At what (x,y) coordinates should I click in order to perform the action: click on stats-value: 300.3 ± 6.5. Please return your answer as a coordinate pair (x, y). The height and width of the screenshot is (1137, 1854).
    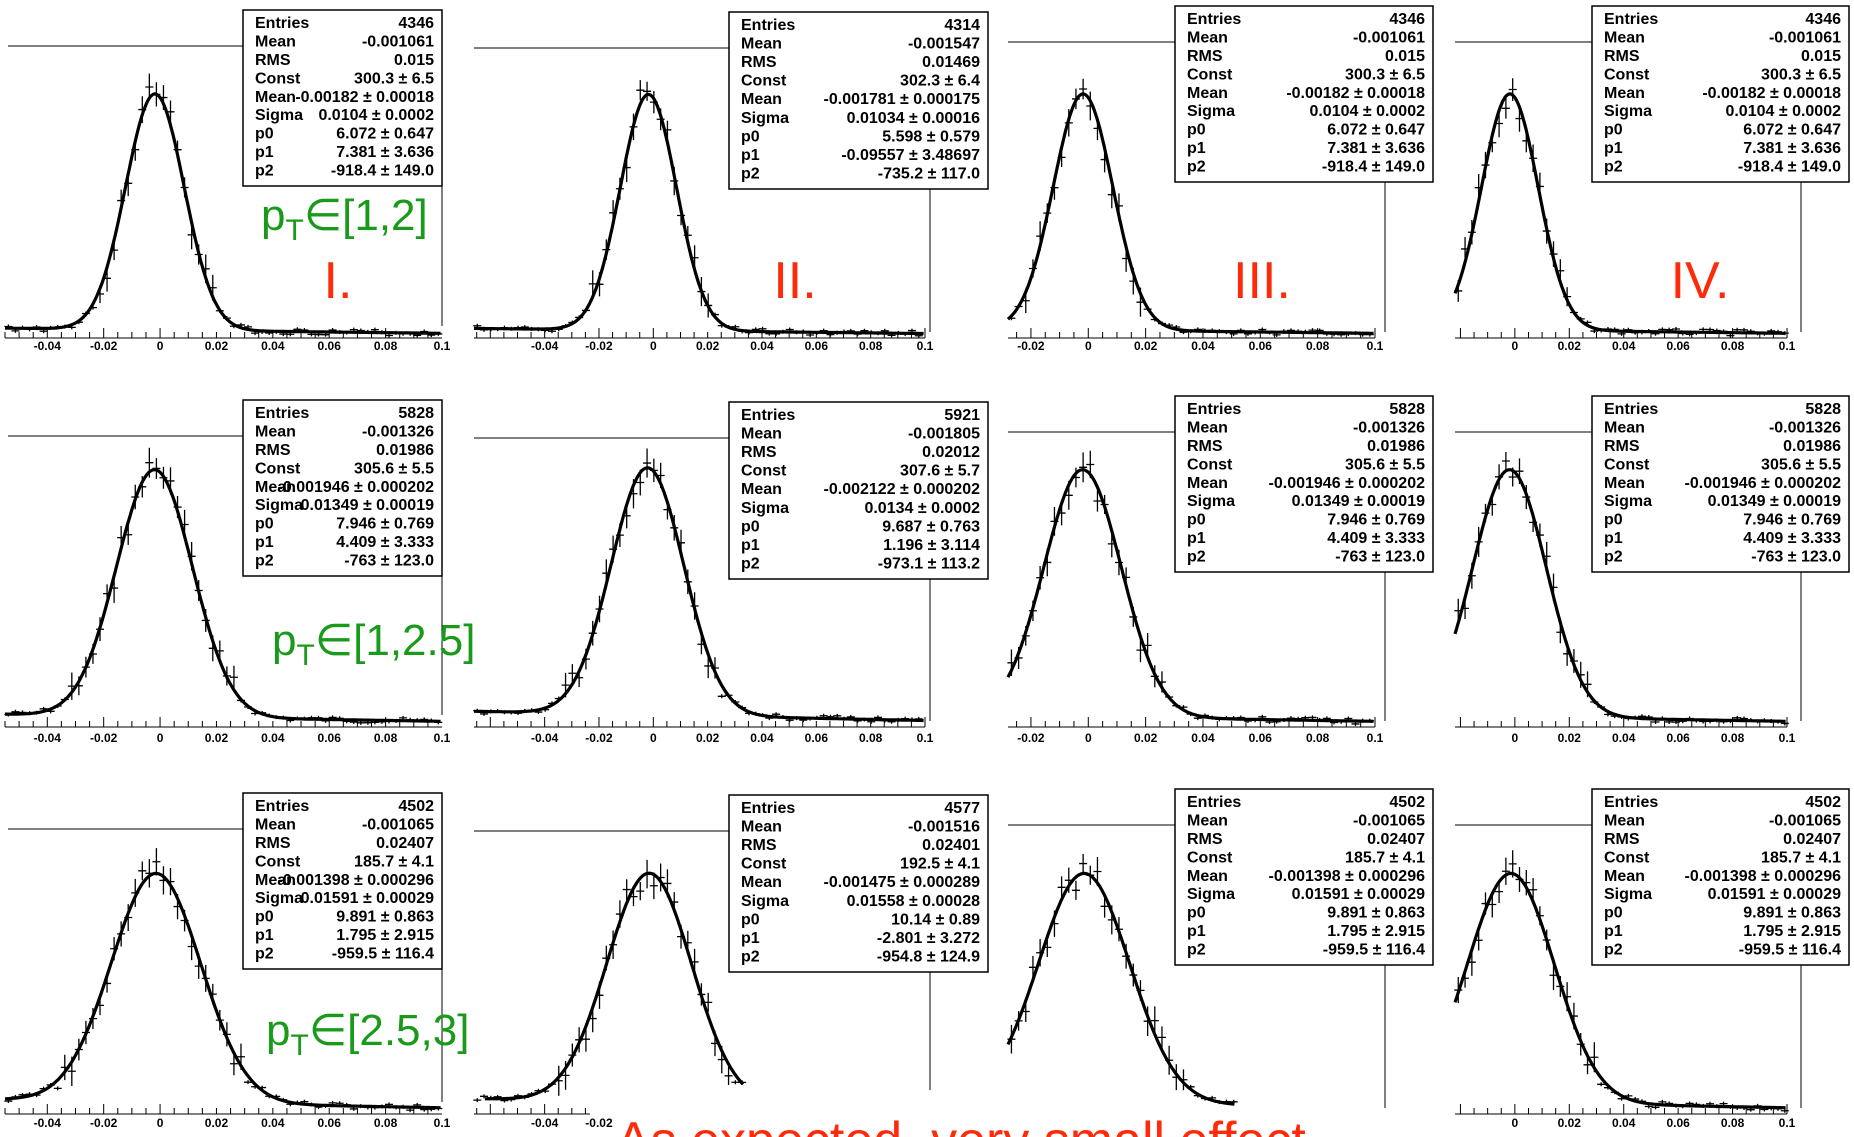
    Looking at the image, I should click on (1385, 74).